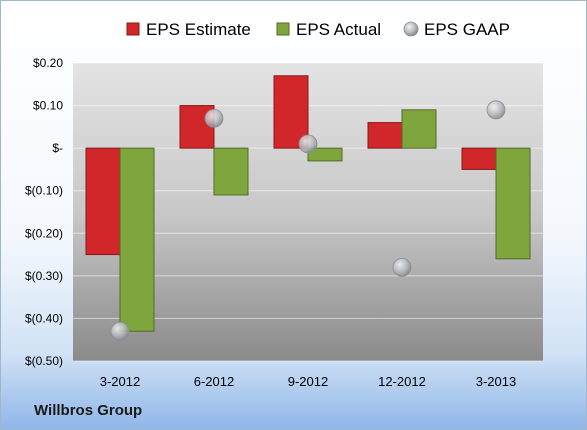 Image resolution: width=587 pixels, height=430 pixels. What do you see at coordinates (48, 63) in the screenshot?
I see `y-tick-label: $0.20` at bounding box center [48, 63].